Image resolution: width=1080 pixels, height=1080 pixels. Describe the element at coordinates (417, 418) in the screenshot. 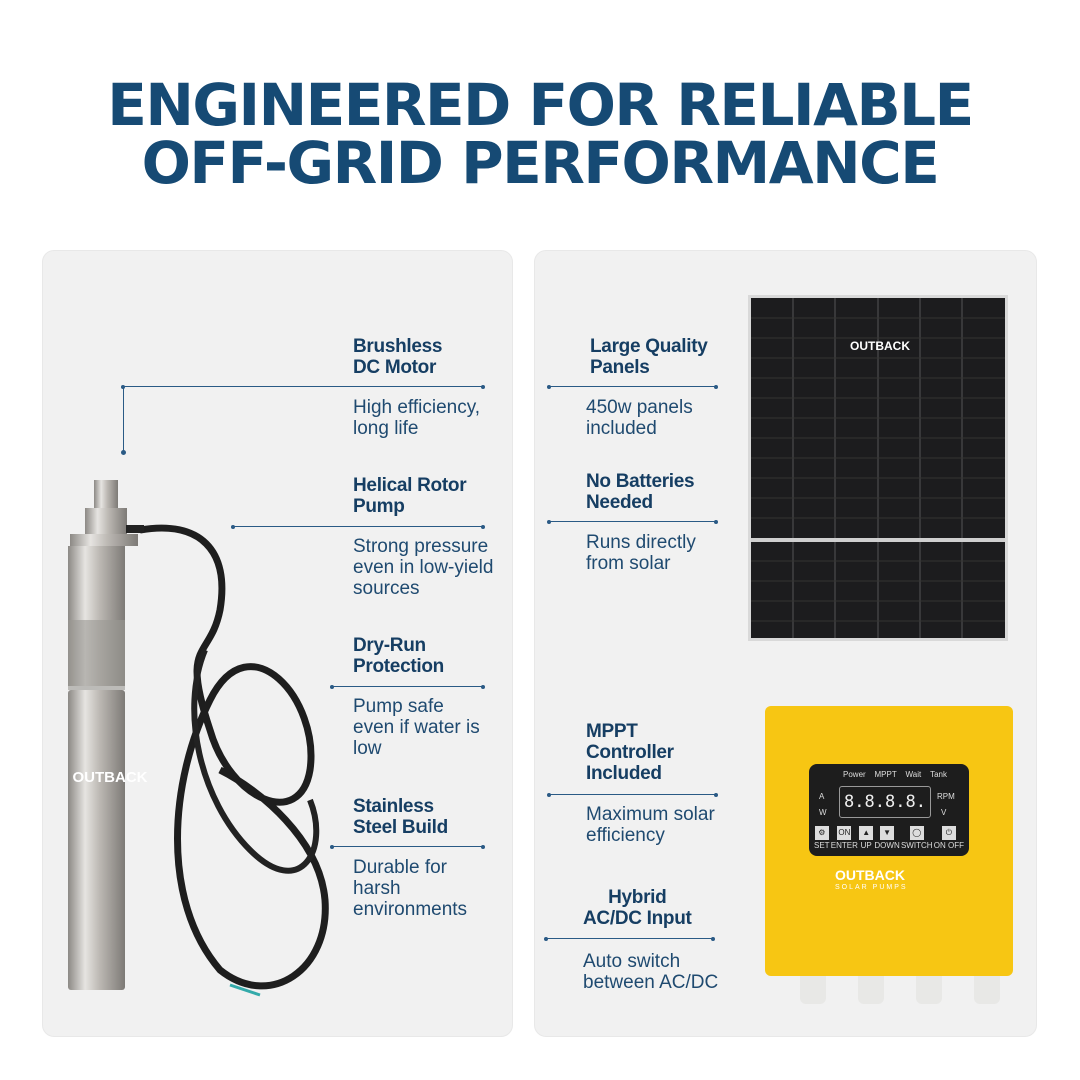

I see `feature-brushless-motor-desc: High efficiency, long life` at that location.